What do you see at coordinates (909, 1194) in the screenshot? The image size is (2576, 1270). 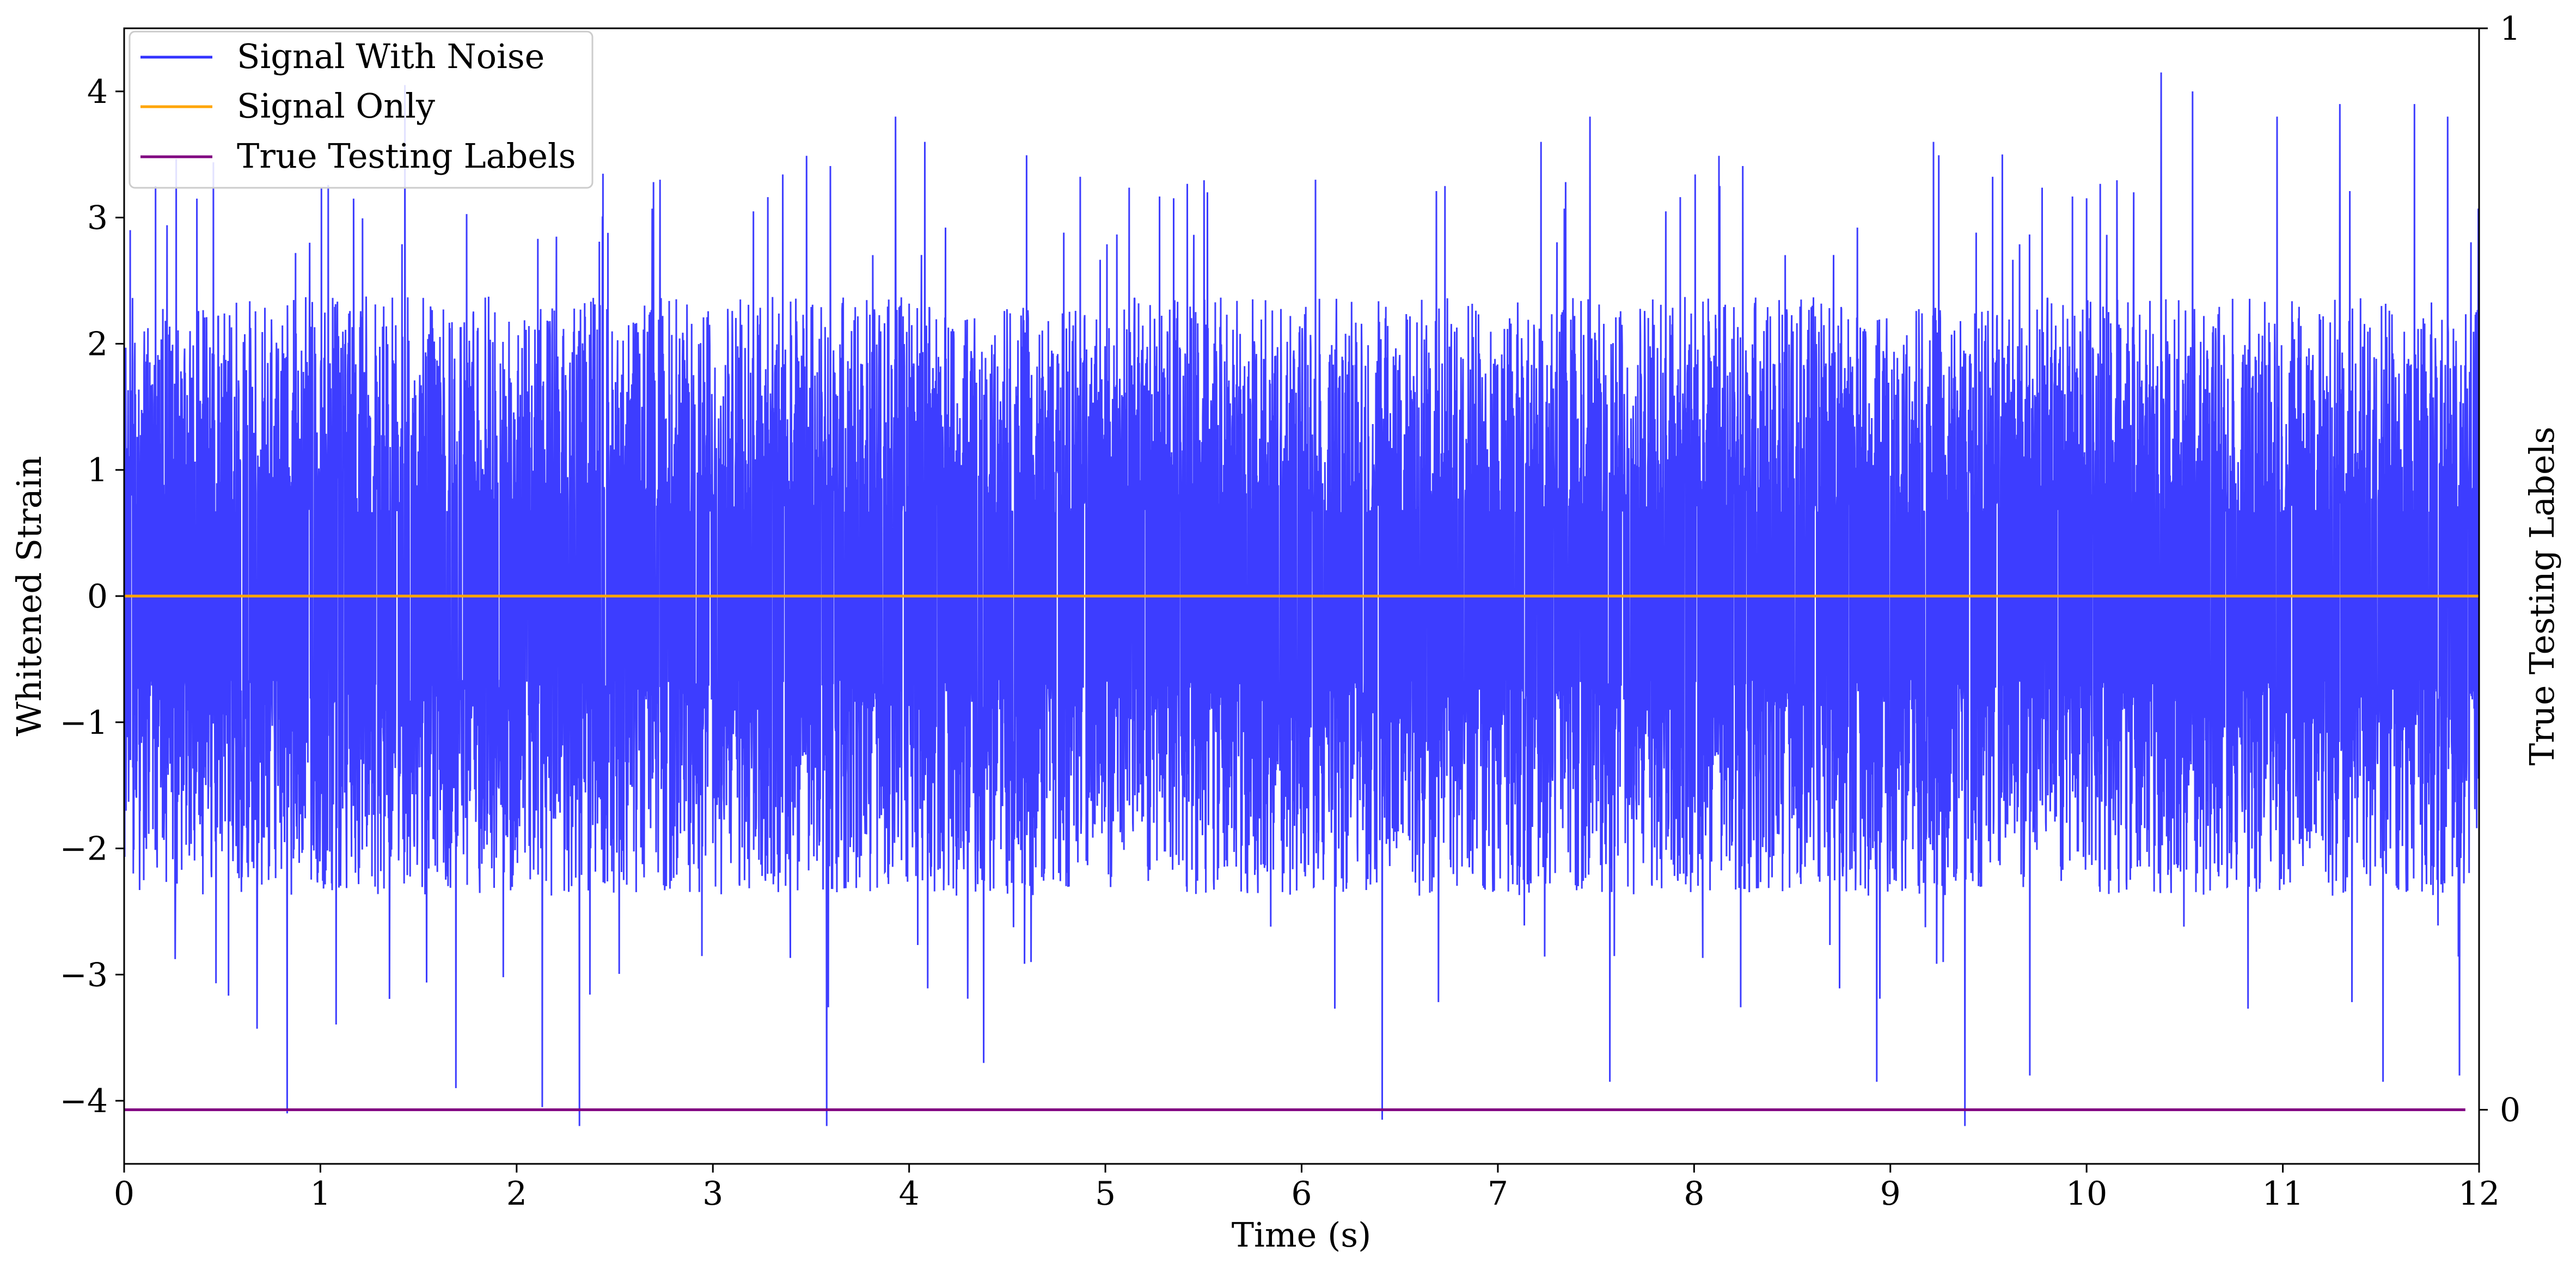 I see `x-tick-label: 4` at bounding box center [909, 1194].